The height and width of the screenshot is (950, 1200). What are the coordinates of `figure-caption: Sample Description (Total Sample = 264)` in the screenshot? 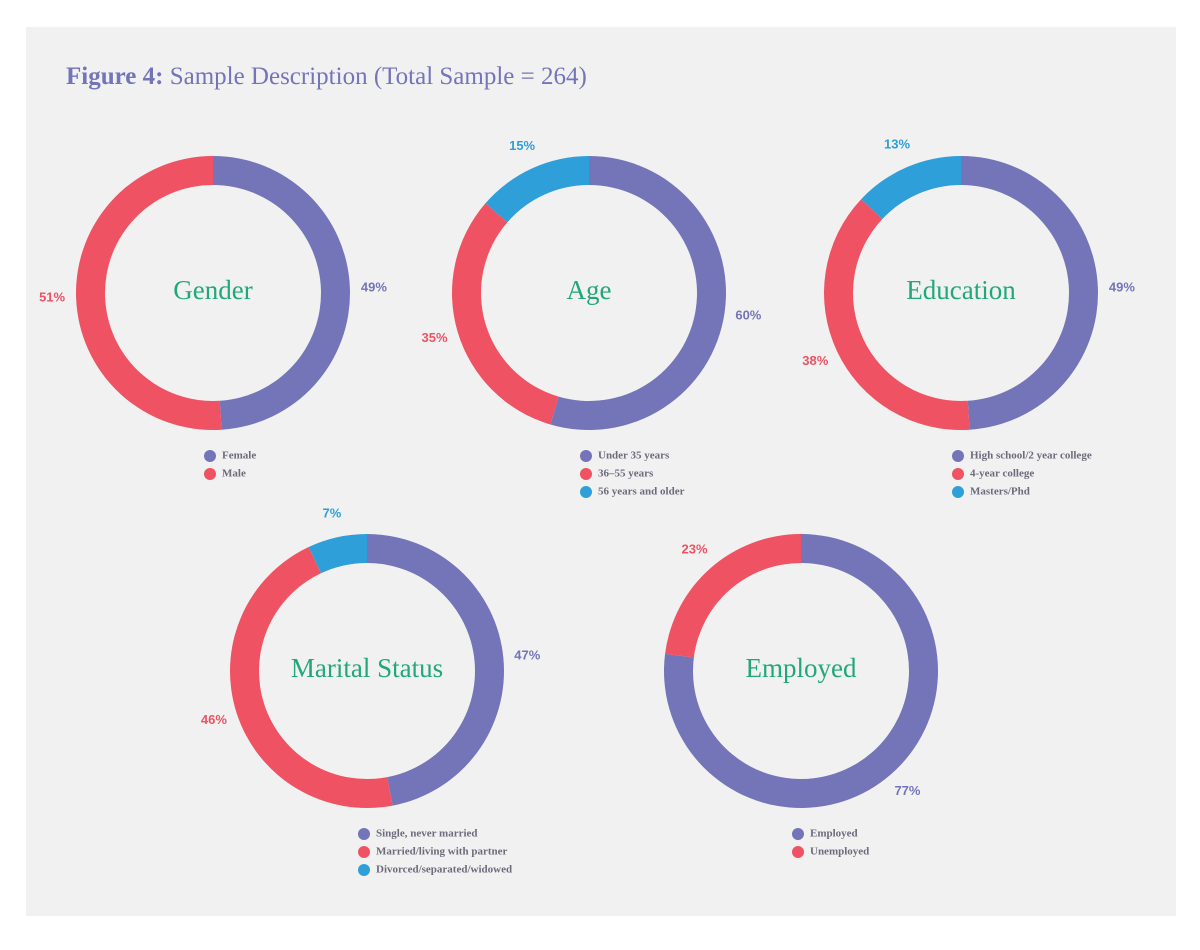 It's located at (378, 76).